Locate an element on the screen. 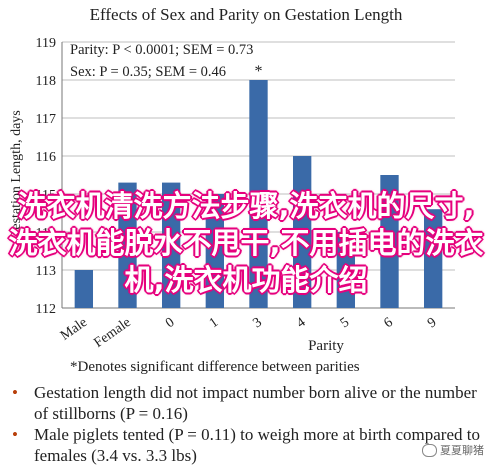  x-tick-label: 1 is located at coordinates (214, 323).